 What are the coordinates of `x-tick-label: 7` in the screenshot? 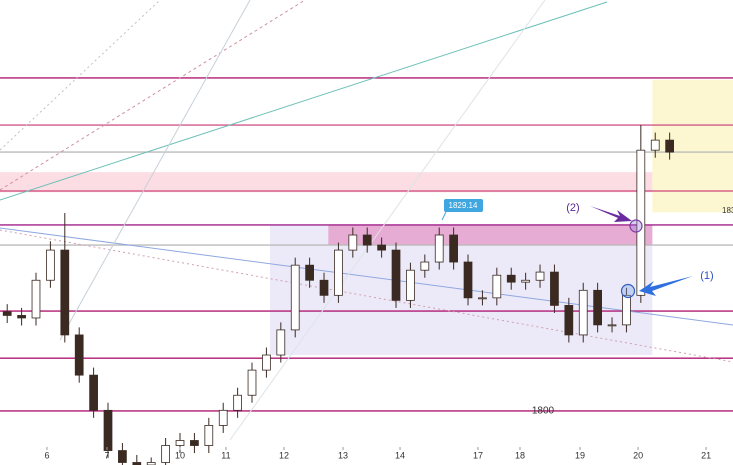 It's located at (106, 455).